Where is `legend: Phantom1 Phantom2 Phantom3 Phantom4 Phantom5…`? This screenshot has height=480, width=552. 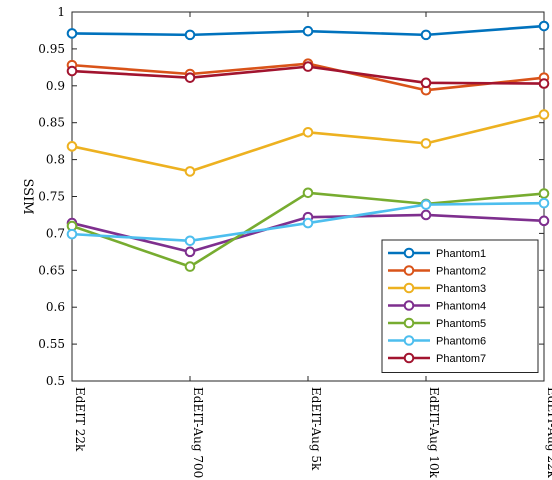 legend: Phantom1 Phantom2 Phantom3 Phantom4 Phantom5… is located at coordinates (460, 306).